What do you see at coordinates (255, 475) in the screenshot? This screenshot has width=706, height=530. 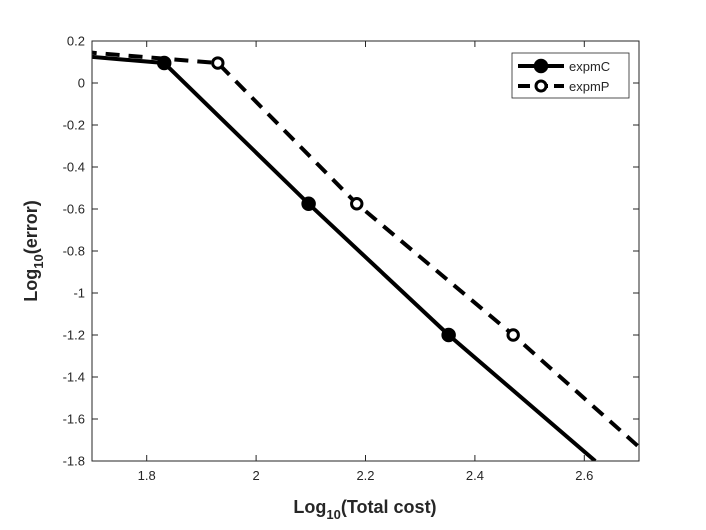 I see `x-tick-label: 2` at bounding box center [255, 475].